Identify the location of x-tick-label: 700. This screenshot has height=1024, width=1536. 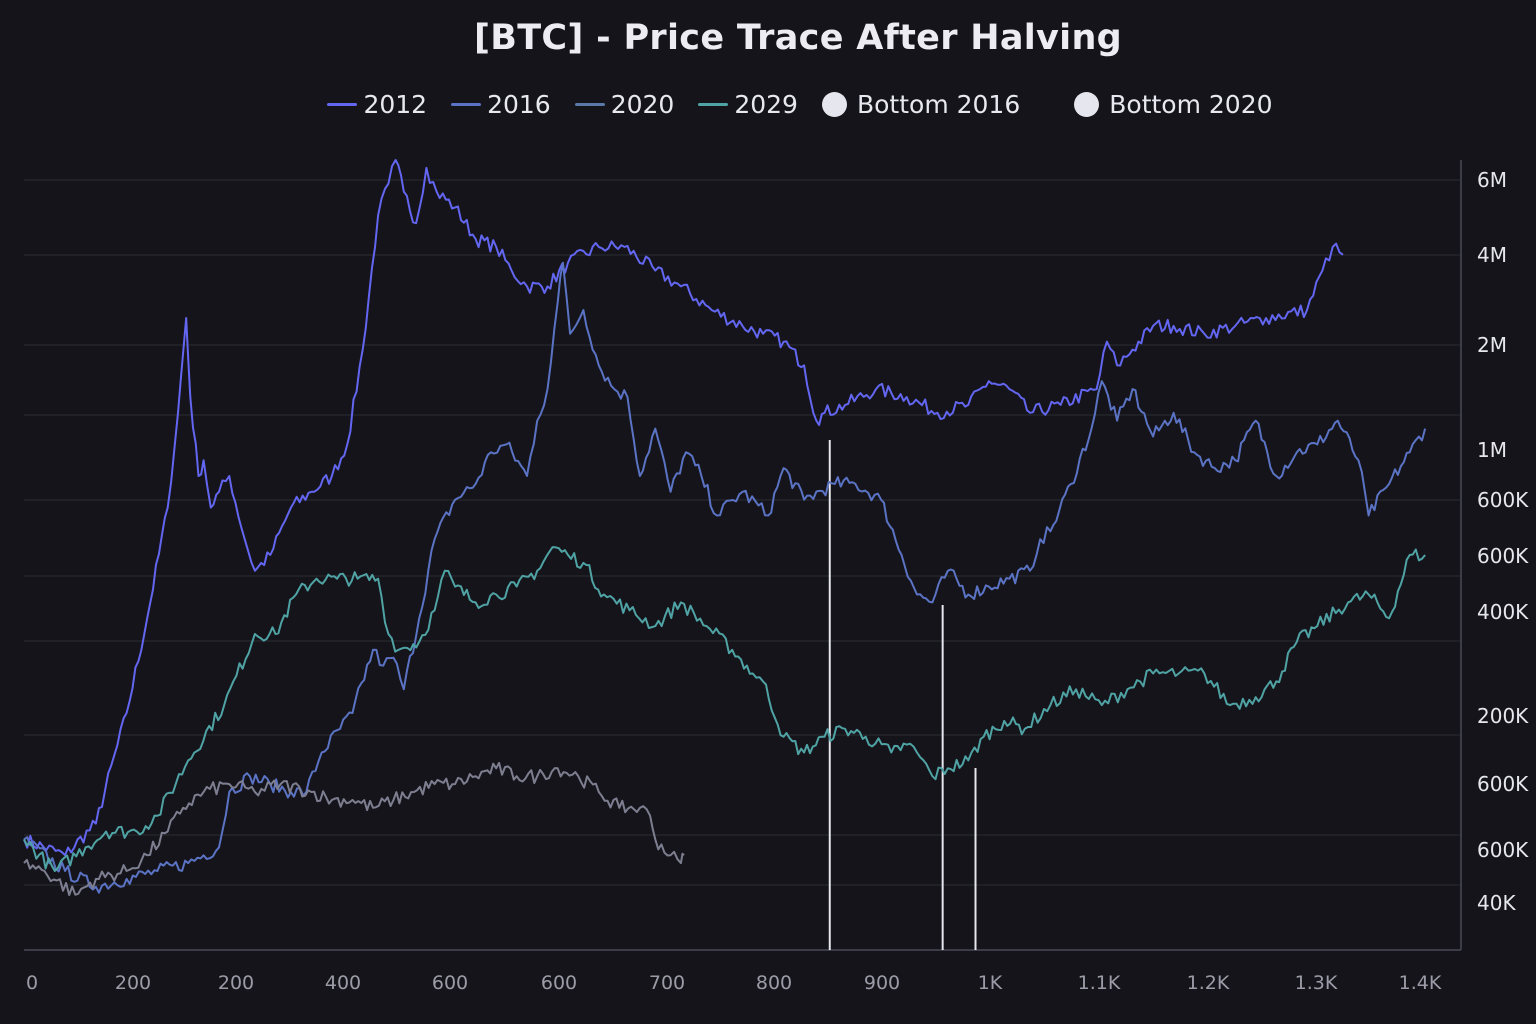
(667, 983).